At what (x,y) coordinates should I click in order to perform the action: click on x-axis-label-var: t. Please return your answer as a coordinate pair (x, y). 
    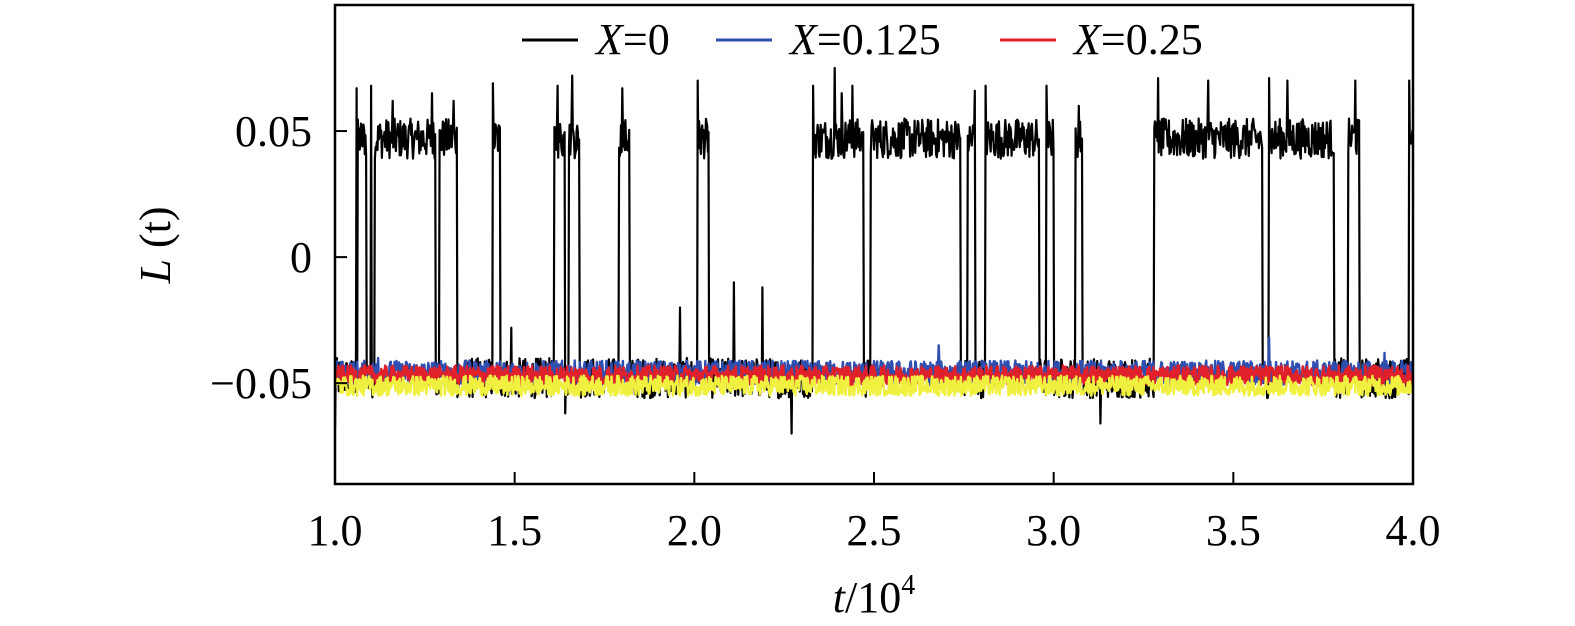
    Looking at the image, I should click on (840, 597).